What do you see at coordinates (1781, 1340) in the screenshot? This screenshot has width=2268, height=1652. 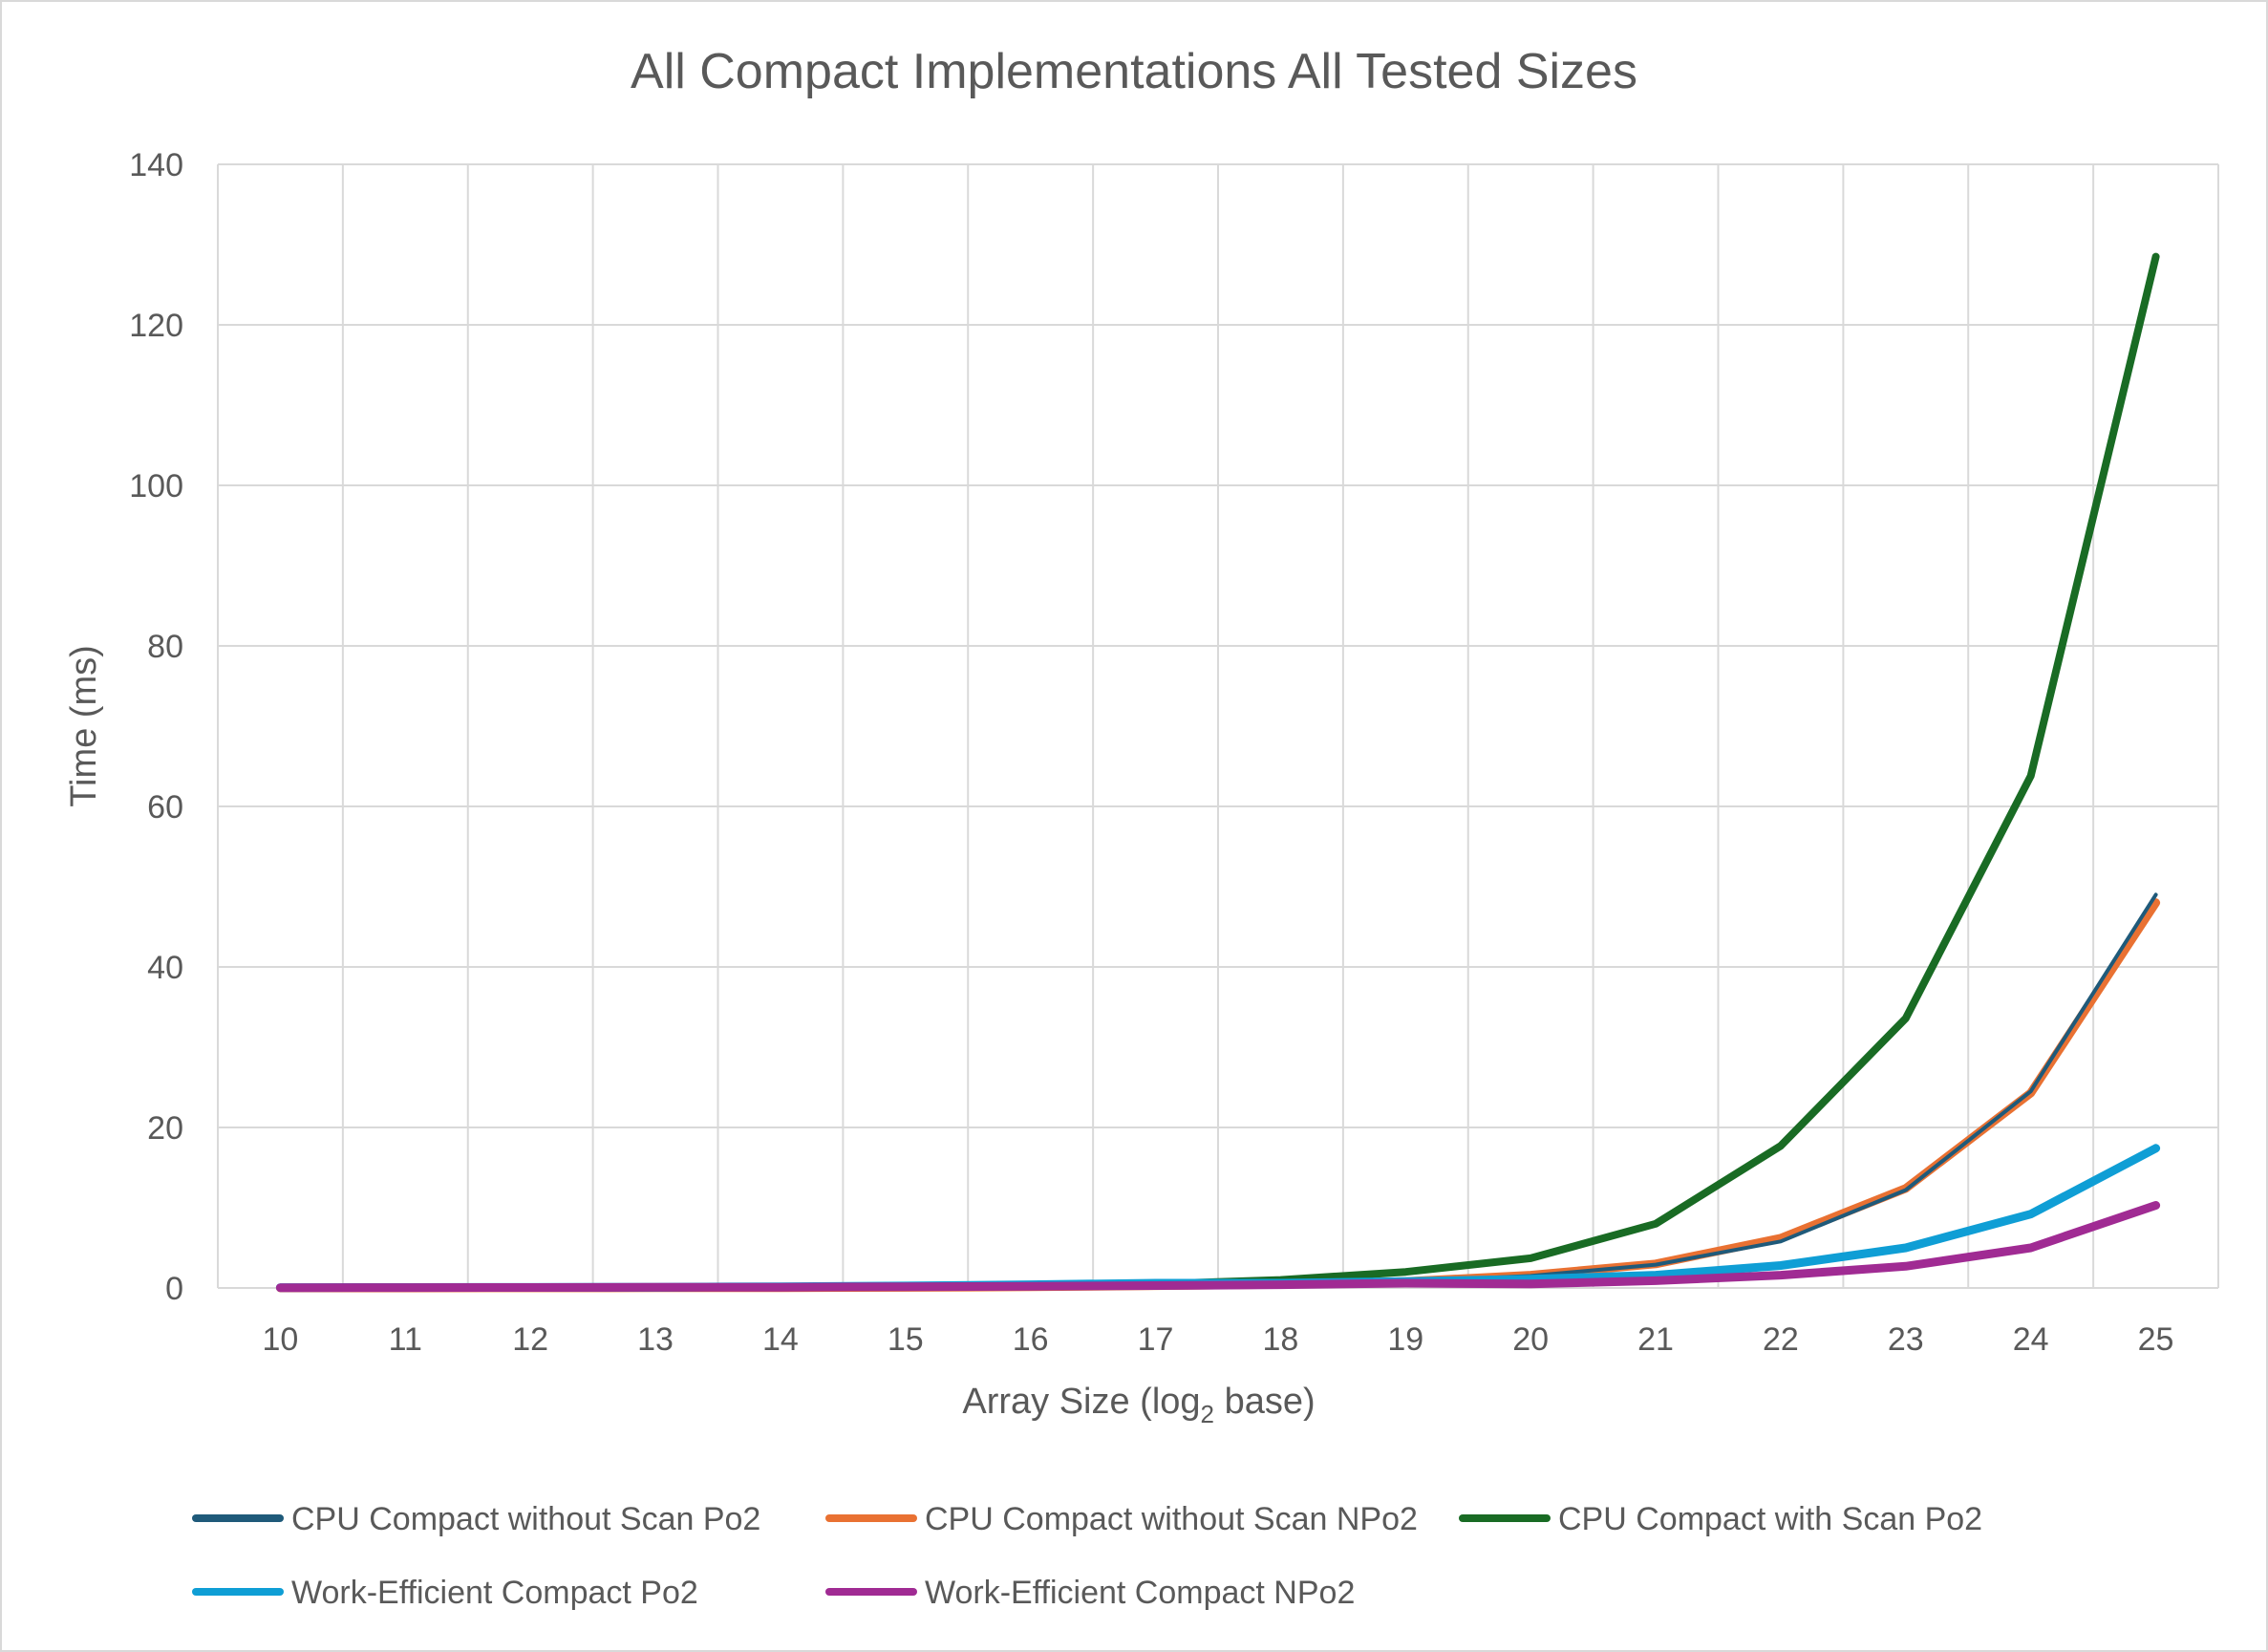 I see `x-tick-label: 22` at bounding box center [1781, 1340].